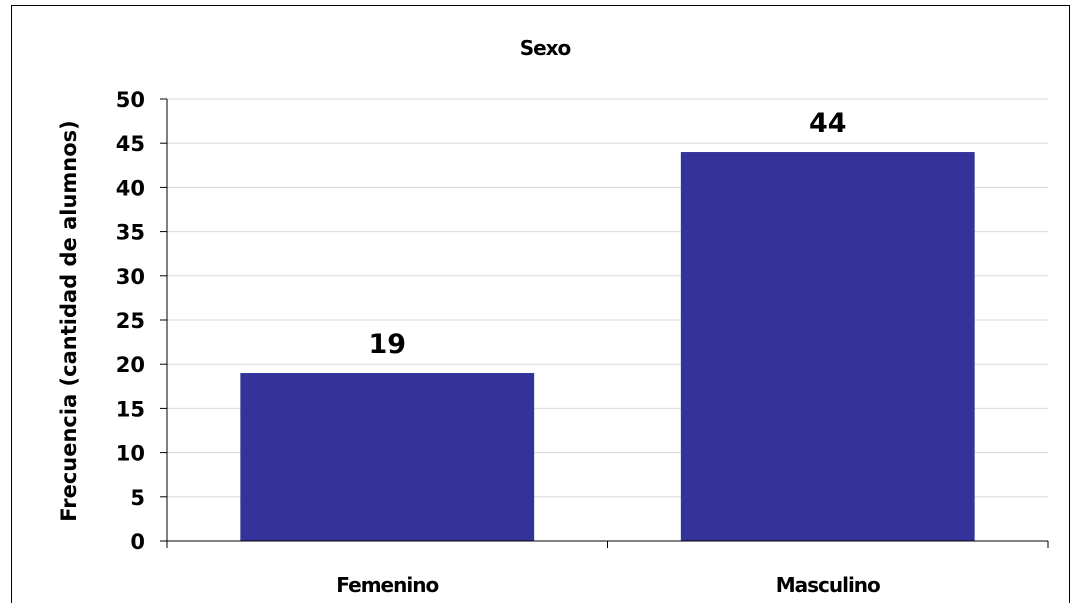 The width and height of the screenshot is (1072, 603). I want to click on y-axis-title: Frecuencia (cantidad de alumnos), so click(69, 321).